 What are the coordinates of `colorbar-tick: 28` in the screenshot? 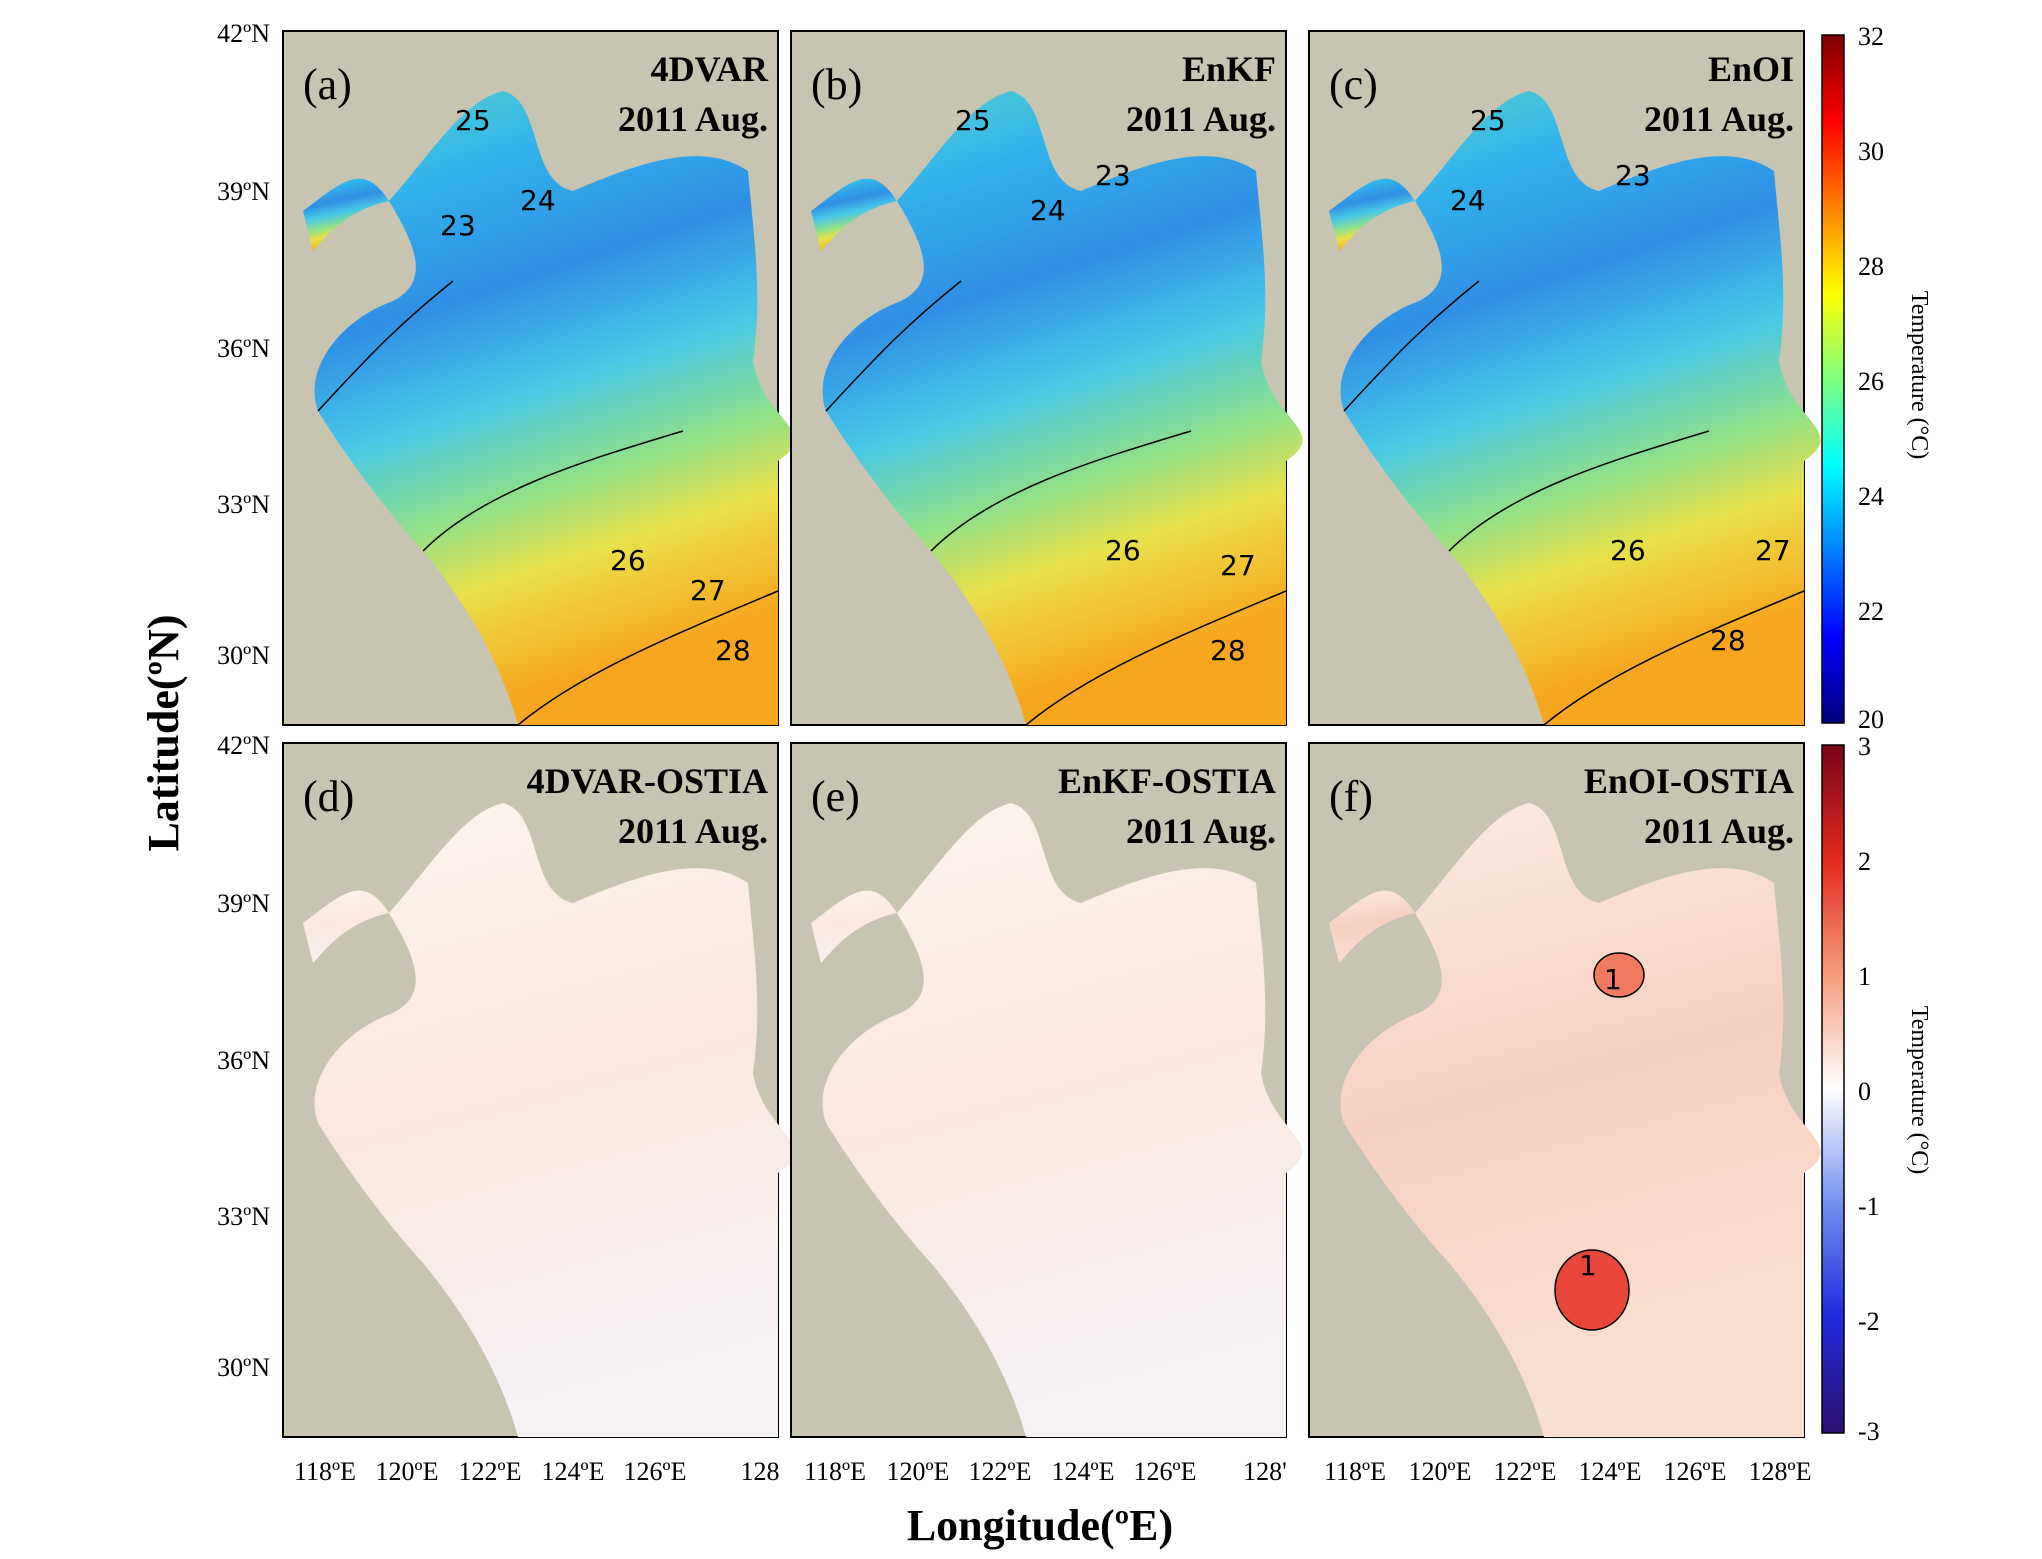 It's located at (1871, 266).